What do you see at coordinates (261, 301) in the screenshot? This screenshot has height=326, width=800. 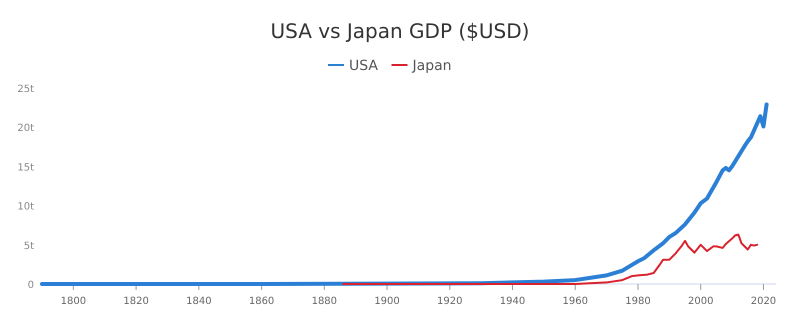 I see `x-tick-label: 1860` at bounding box center [261, 301].